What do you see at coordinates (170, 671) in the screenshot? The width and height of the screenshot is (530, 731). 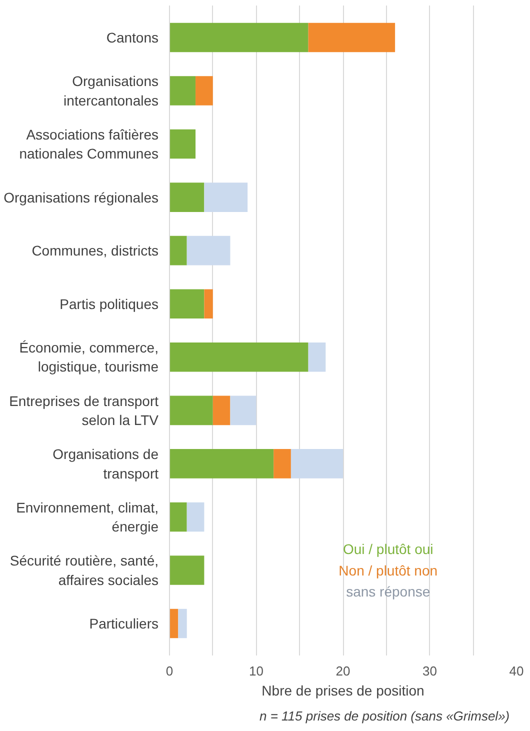 I see `x-tick-label: 0` at bounding box center [170, 671].